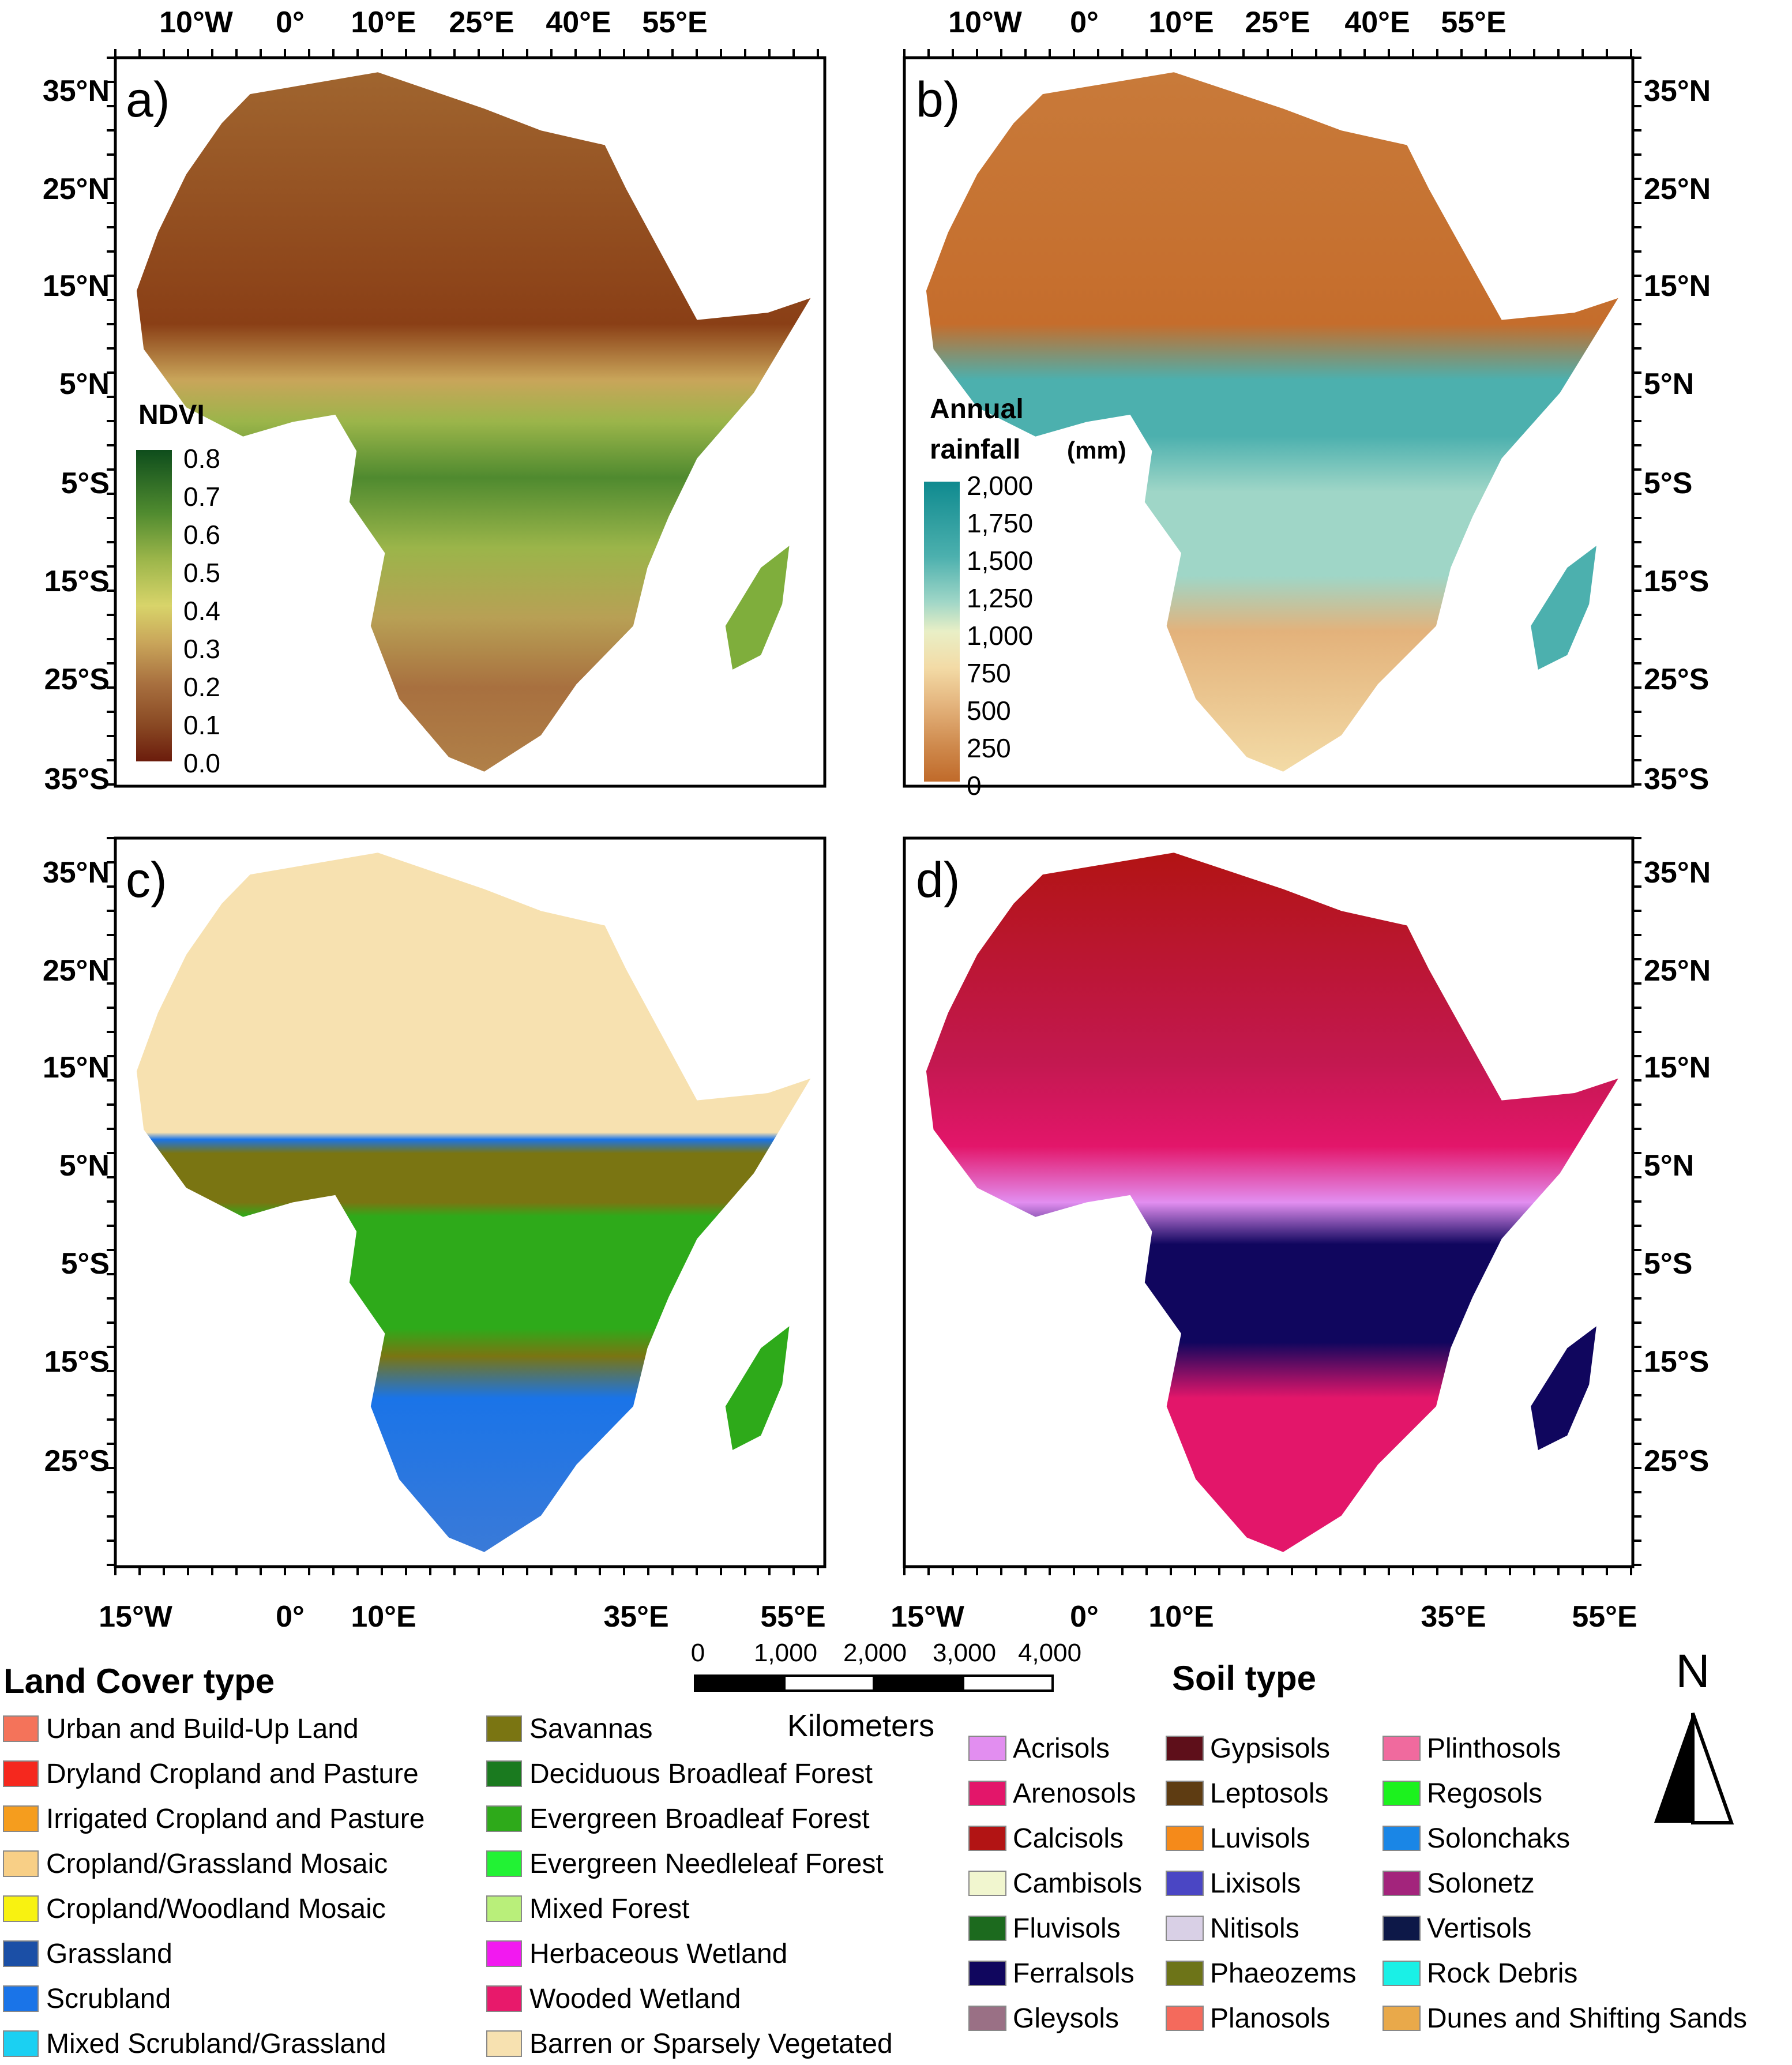 The width and height of the screenshot is (1792, 2065). What do you see at coordinates (201, 763) in the screenshot?
I see `ndvi-tick-label: 0.0` at bounding box center [201, 763].